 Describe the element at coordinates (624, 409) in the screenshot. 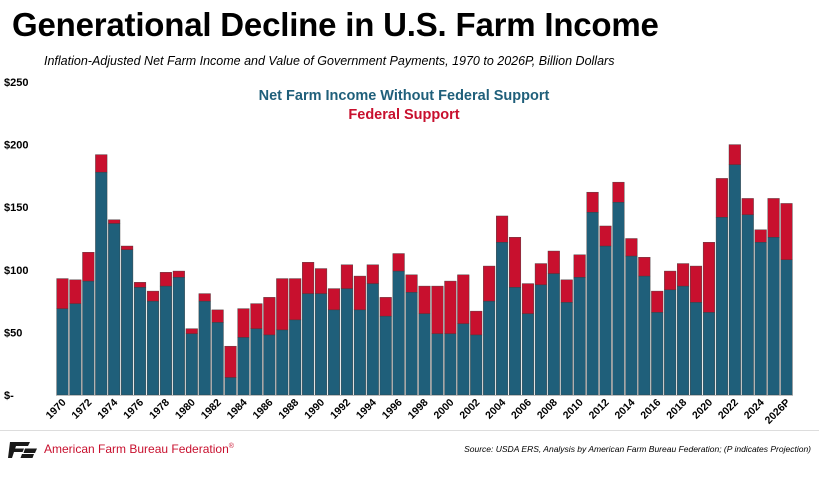

I see `x-tick-label: 2014` at that location.